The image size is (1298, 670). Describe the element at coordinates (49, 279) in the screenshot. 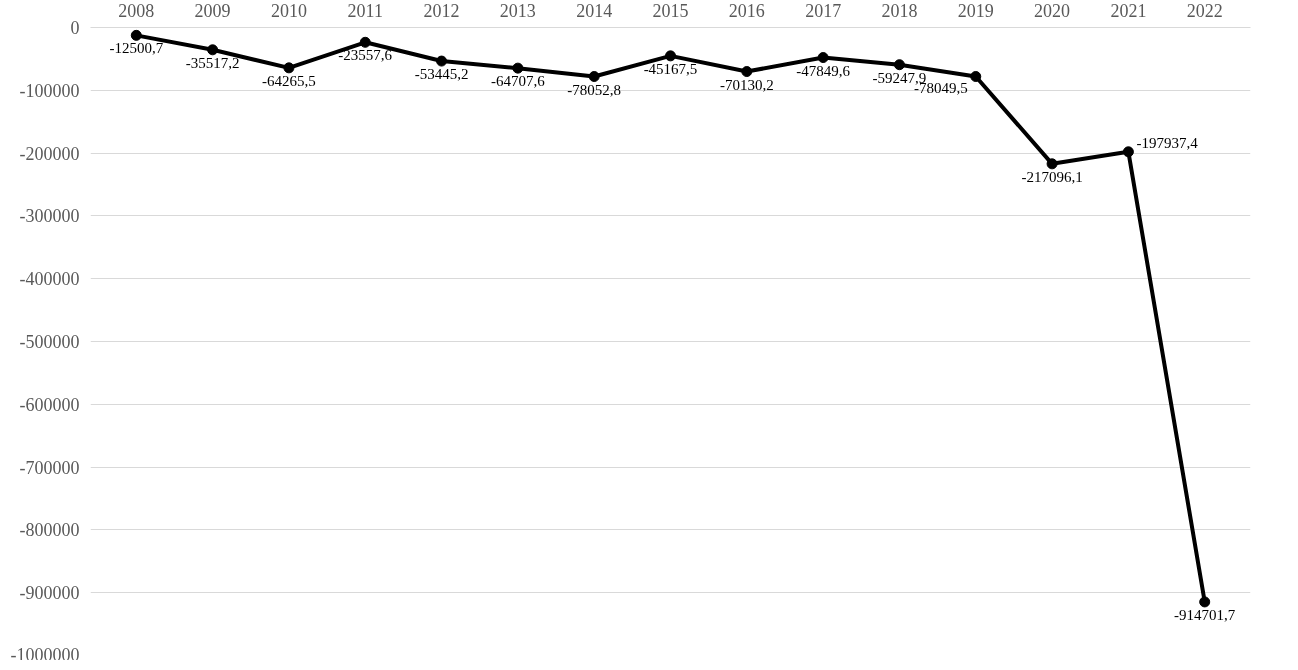

I see `y-tick-label: -400000` at that location.